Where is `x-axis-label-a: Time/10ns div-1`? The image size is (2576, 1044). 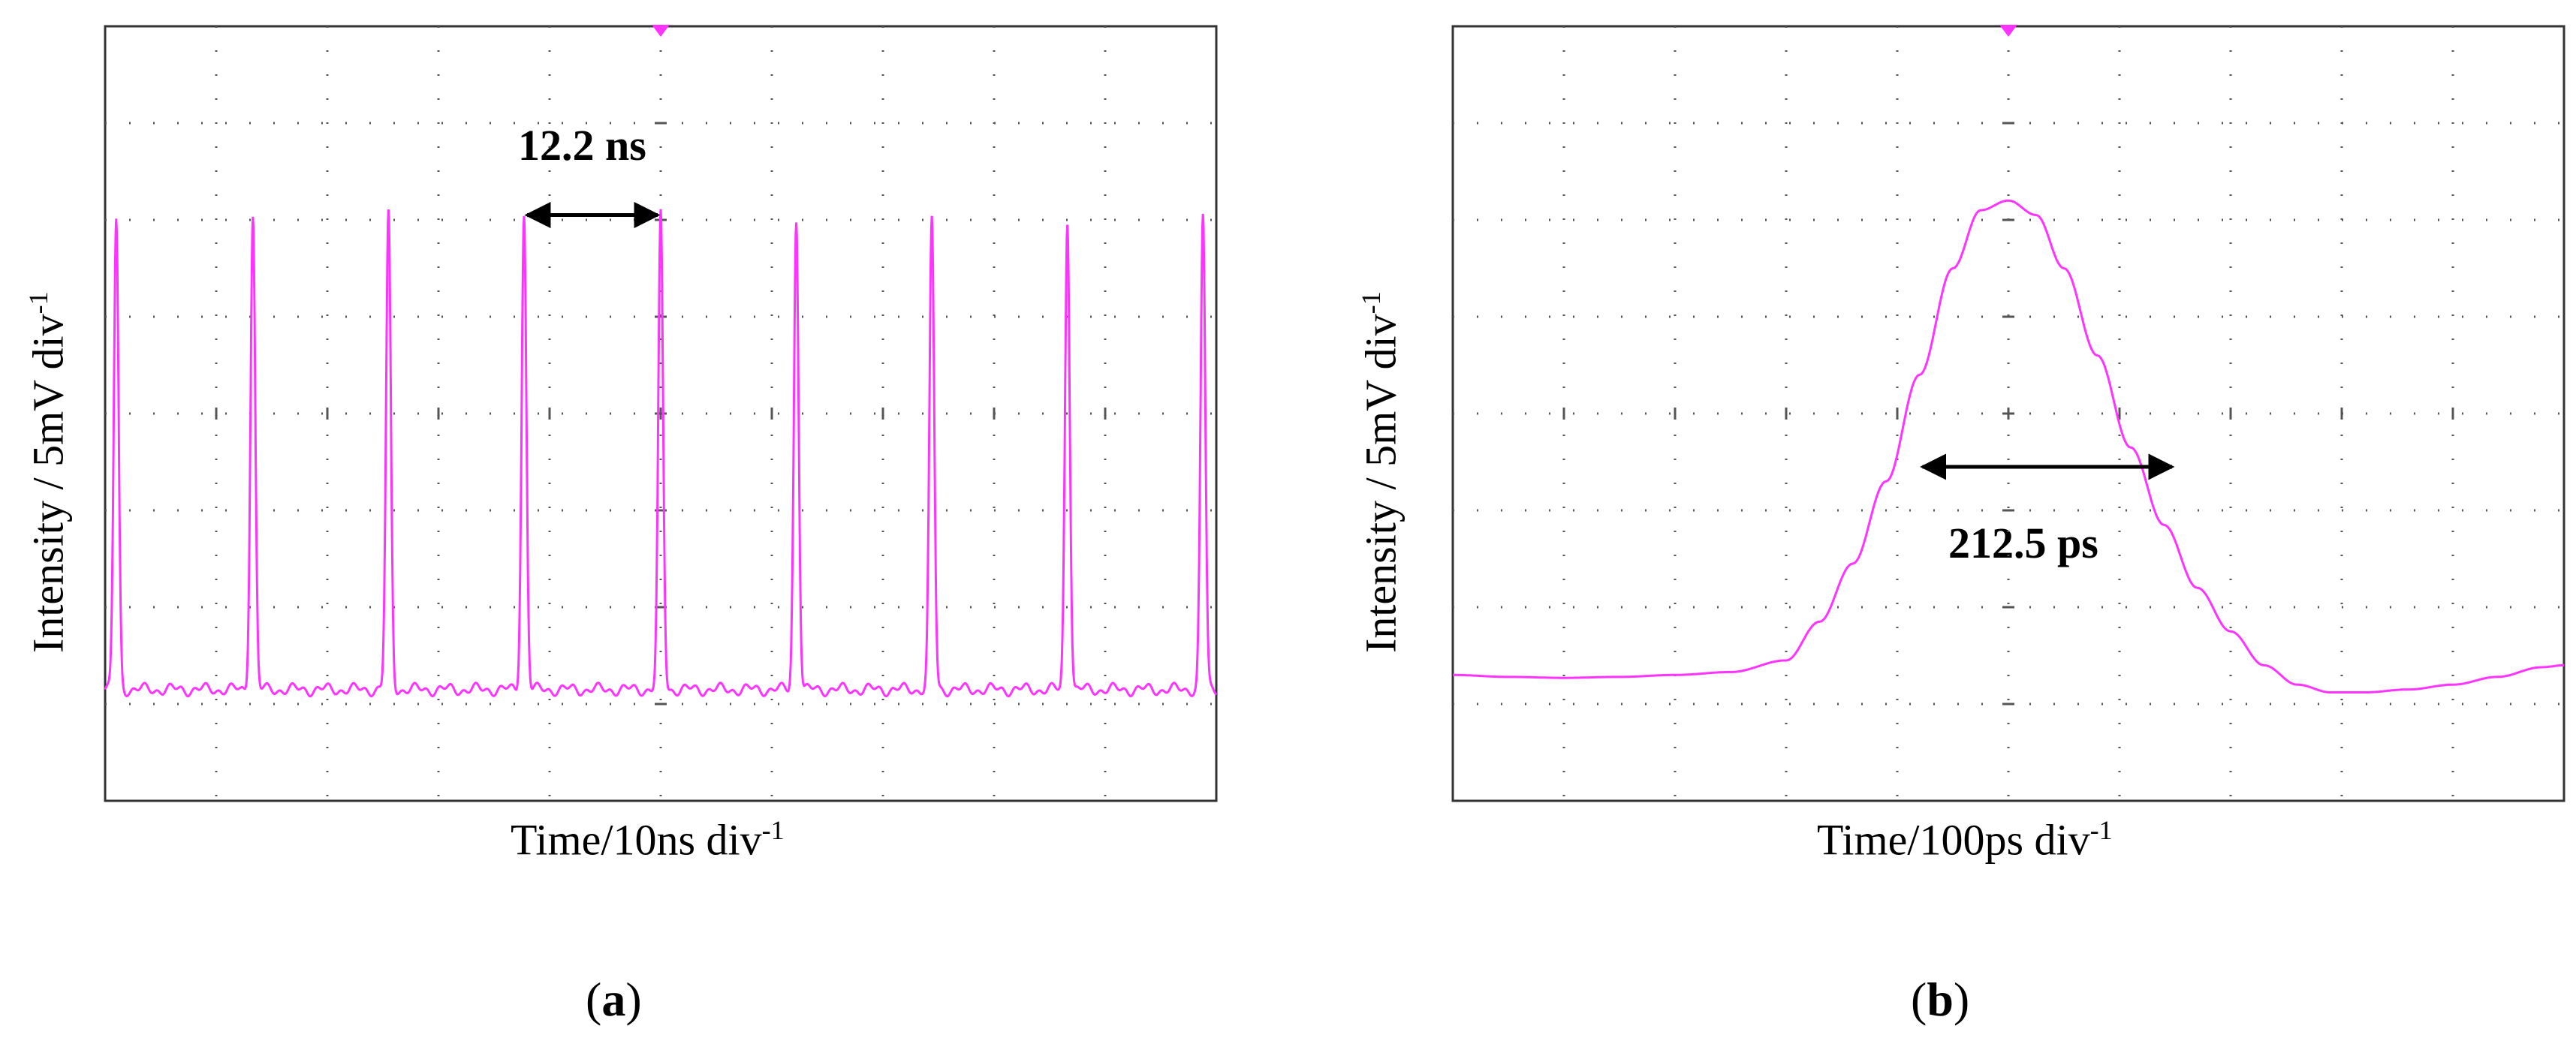 x-axis-label-a: Time/10ns div-1 is located at coordinates (648, 840).